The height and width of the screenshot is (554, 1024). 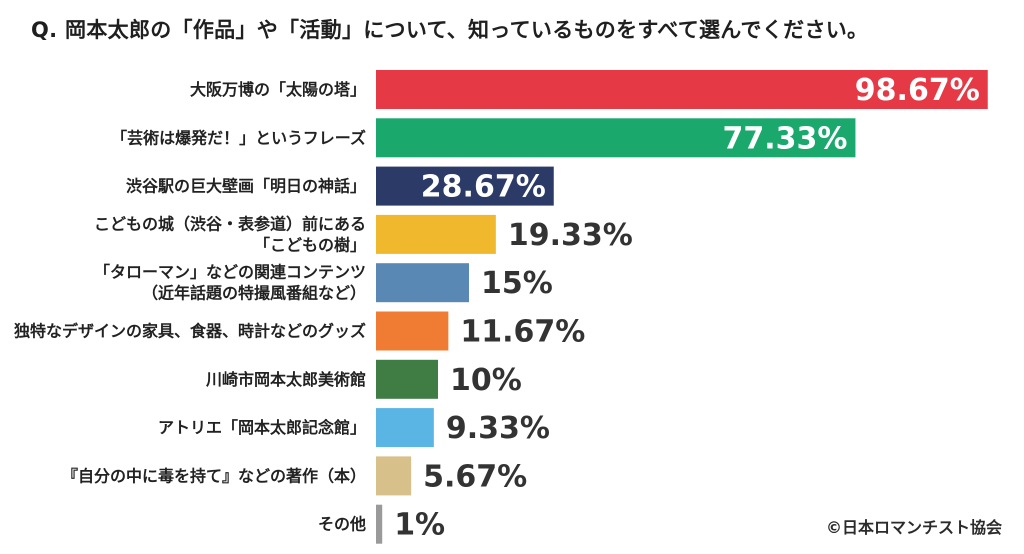 I want to click on category-label-line: 「こどもの樹」, so click(x=310, y=244).